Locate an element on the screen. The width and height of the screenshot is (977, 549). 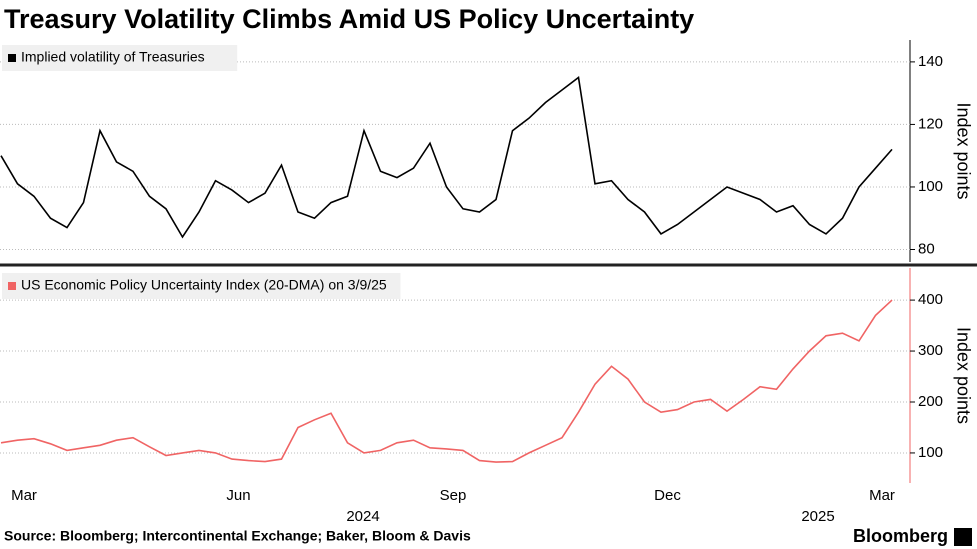
y-tick-label: 200 is located at coordinates (930, 401).